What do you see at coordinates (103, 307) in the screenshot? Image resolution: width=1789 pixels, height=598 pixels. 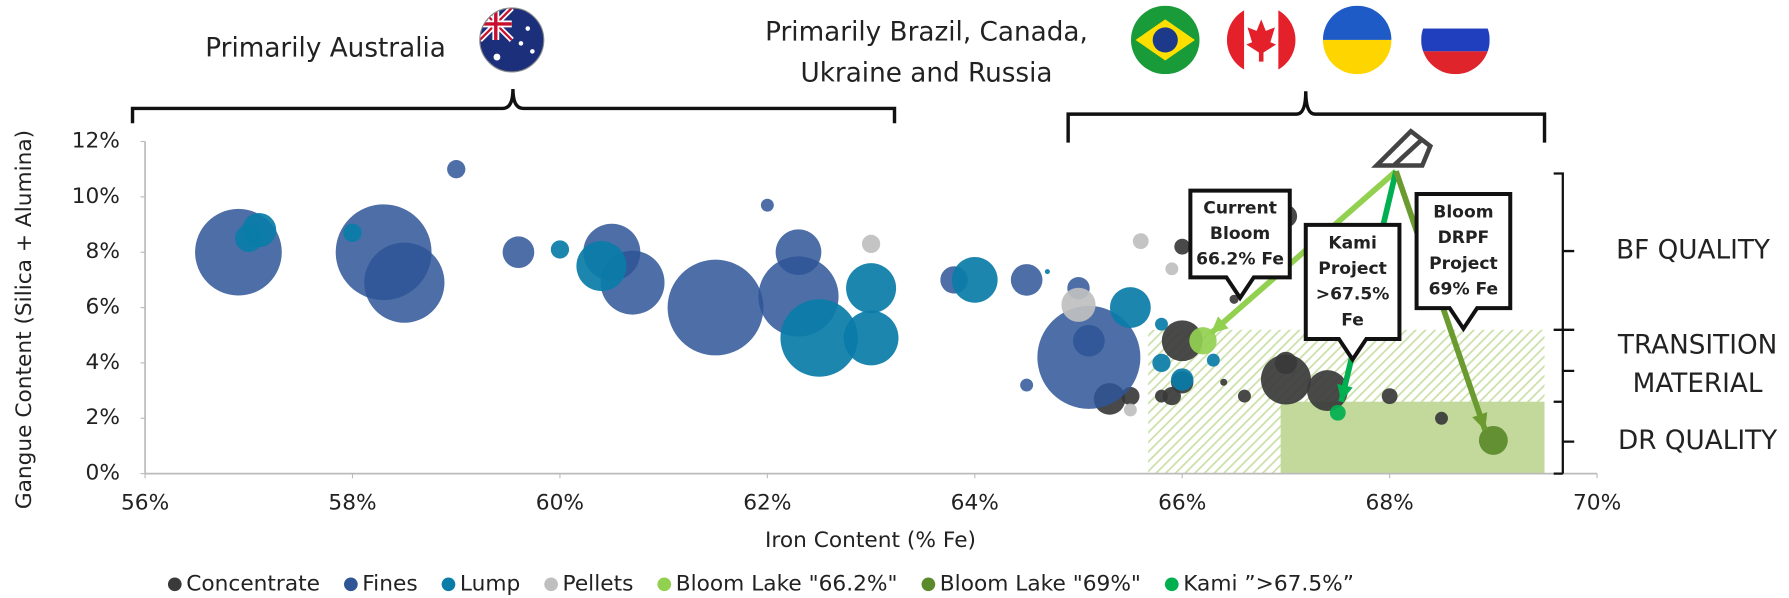 I see `y-tick-label: 6%` at bounding box center [103, 307].